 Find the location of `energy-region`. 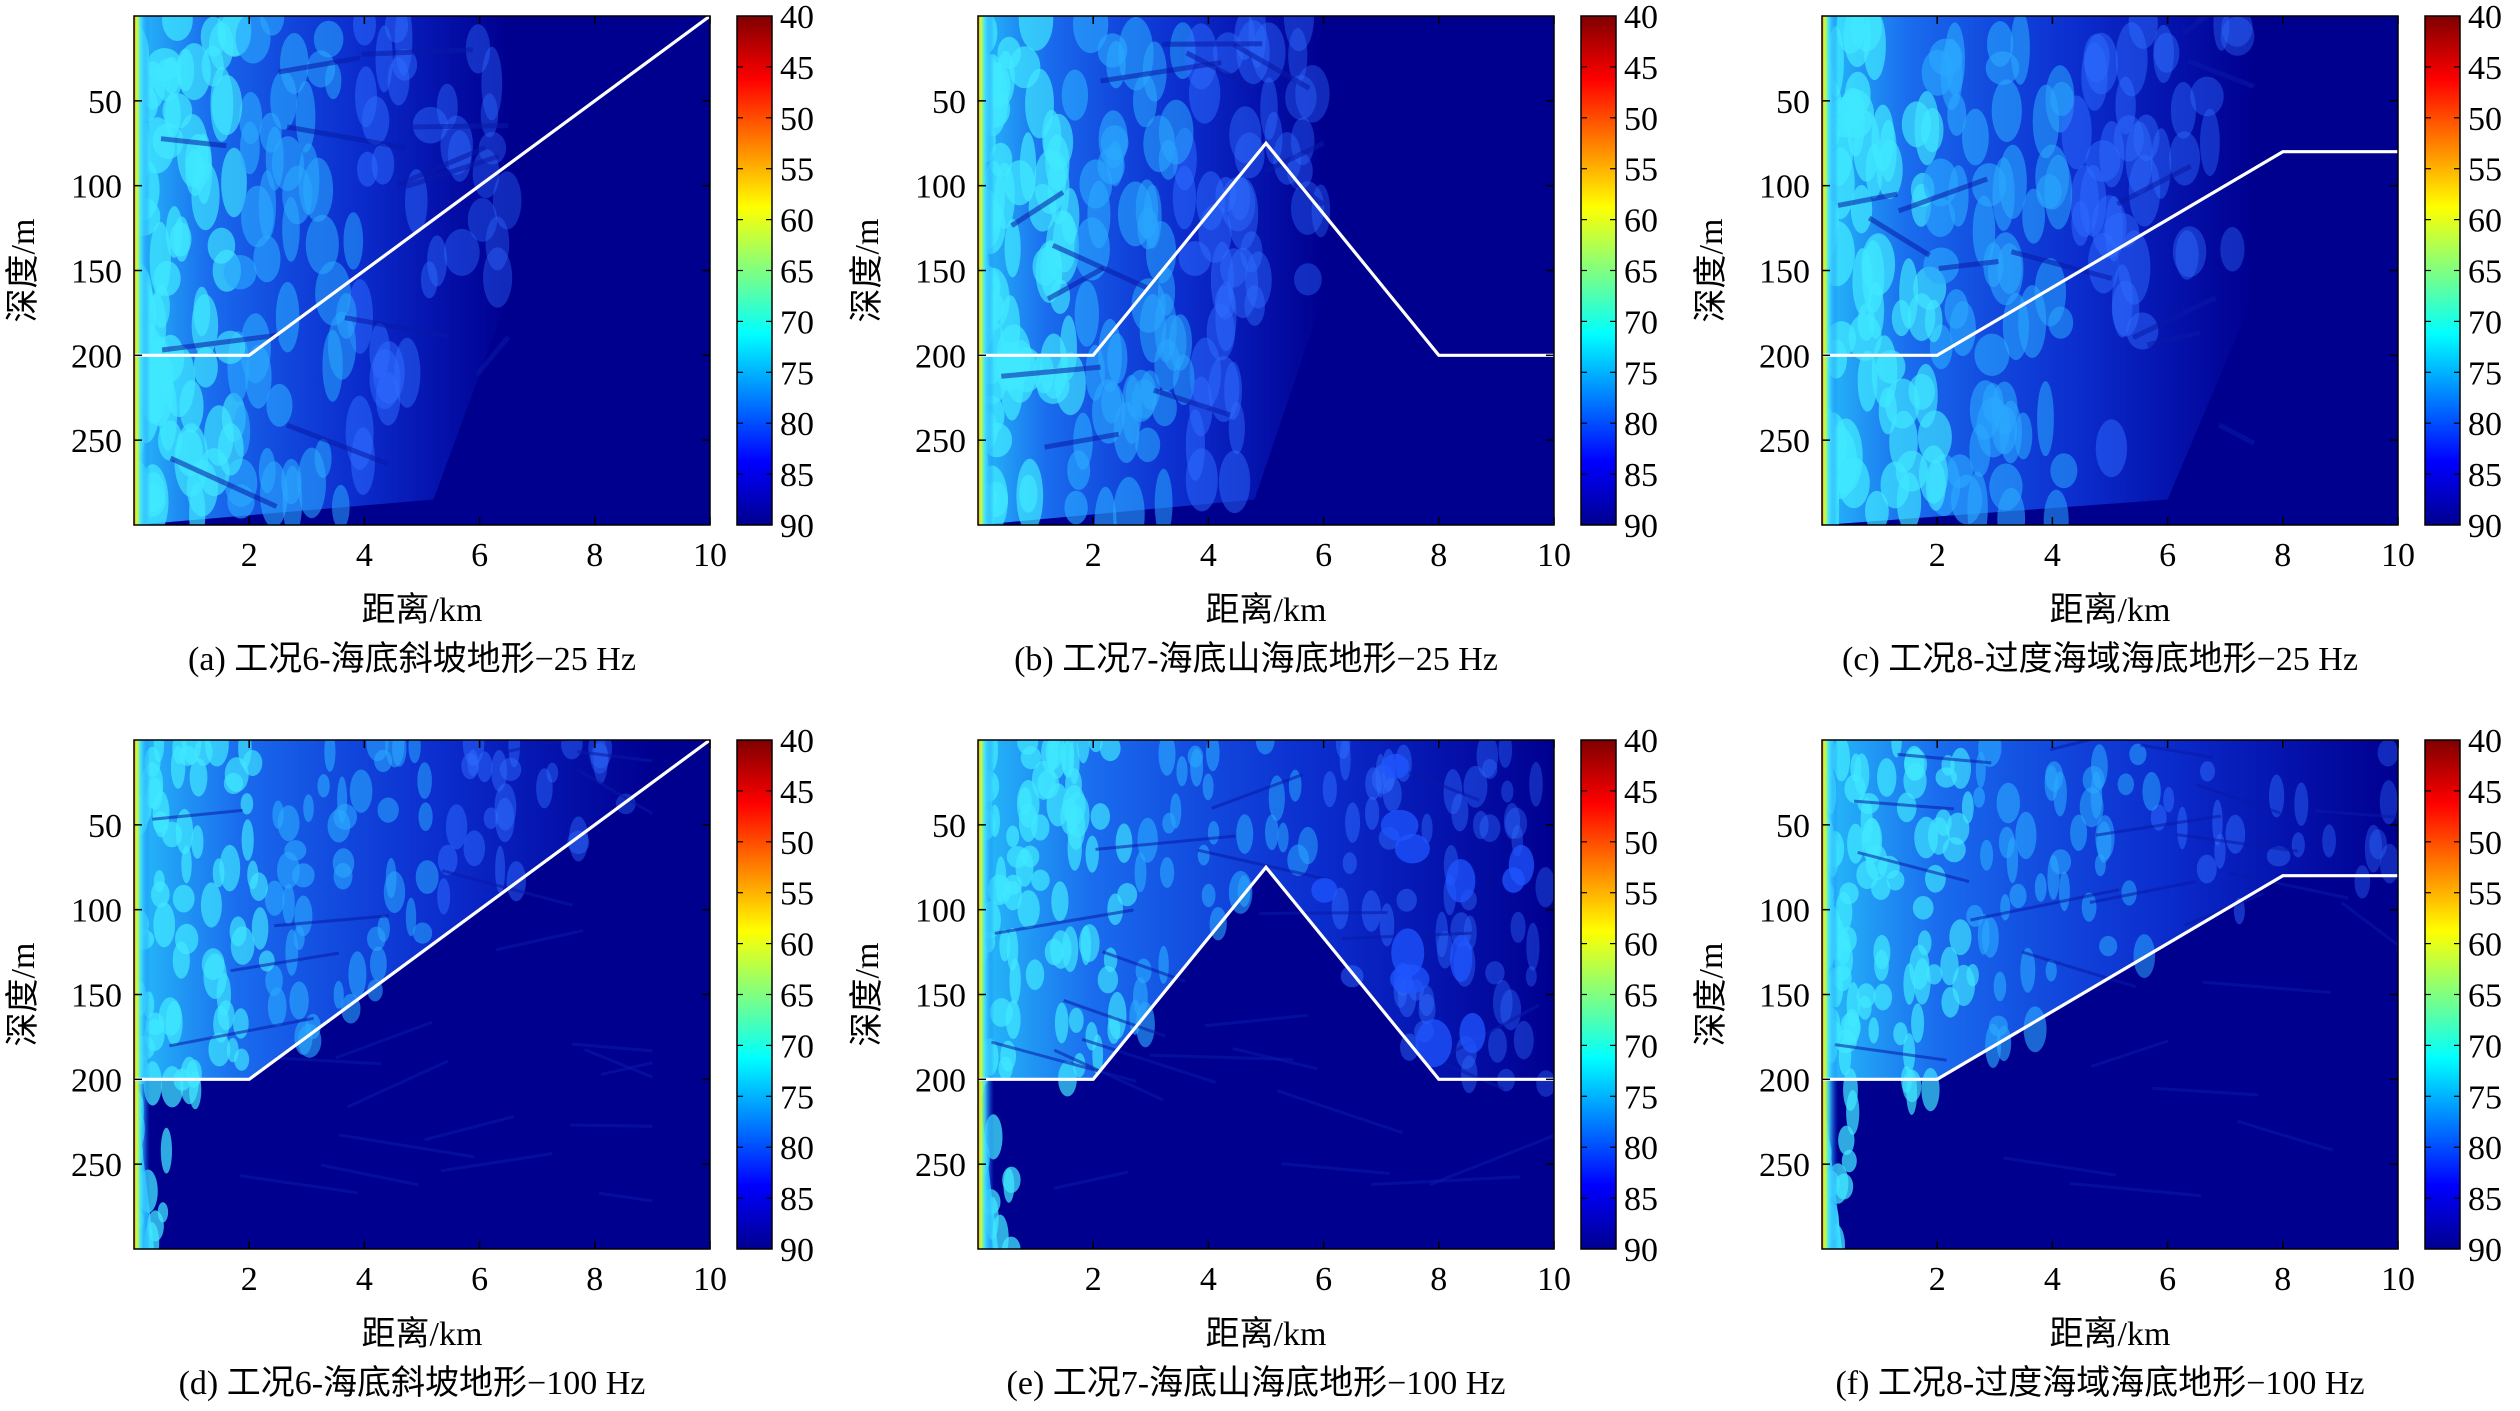

energy-region is located at coordinates (393, 994).